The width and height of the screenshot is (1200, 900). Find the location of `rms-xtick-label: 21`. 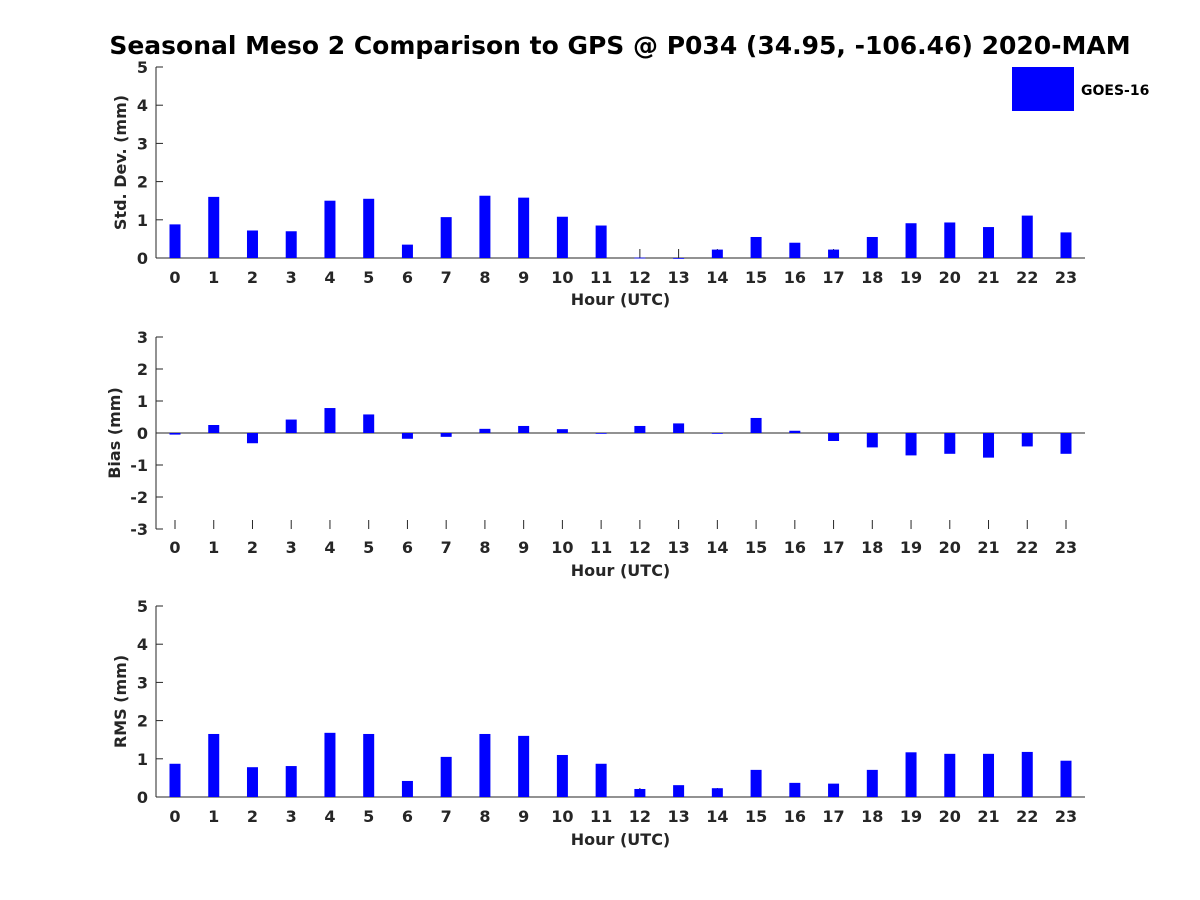

rms-xtick-label: 21 is located at coordinates (988, 816).